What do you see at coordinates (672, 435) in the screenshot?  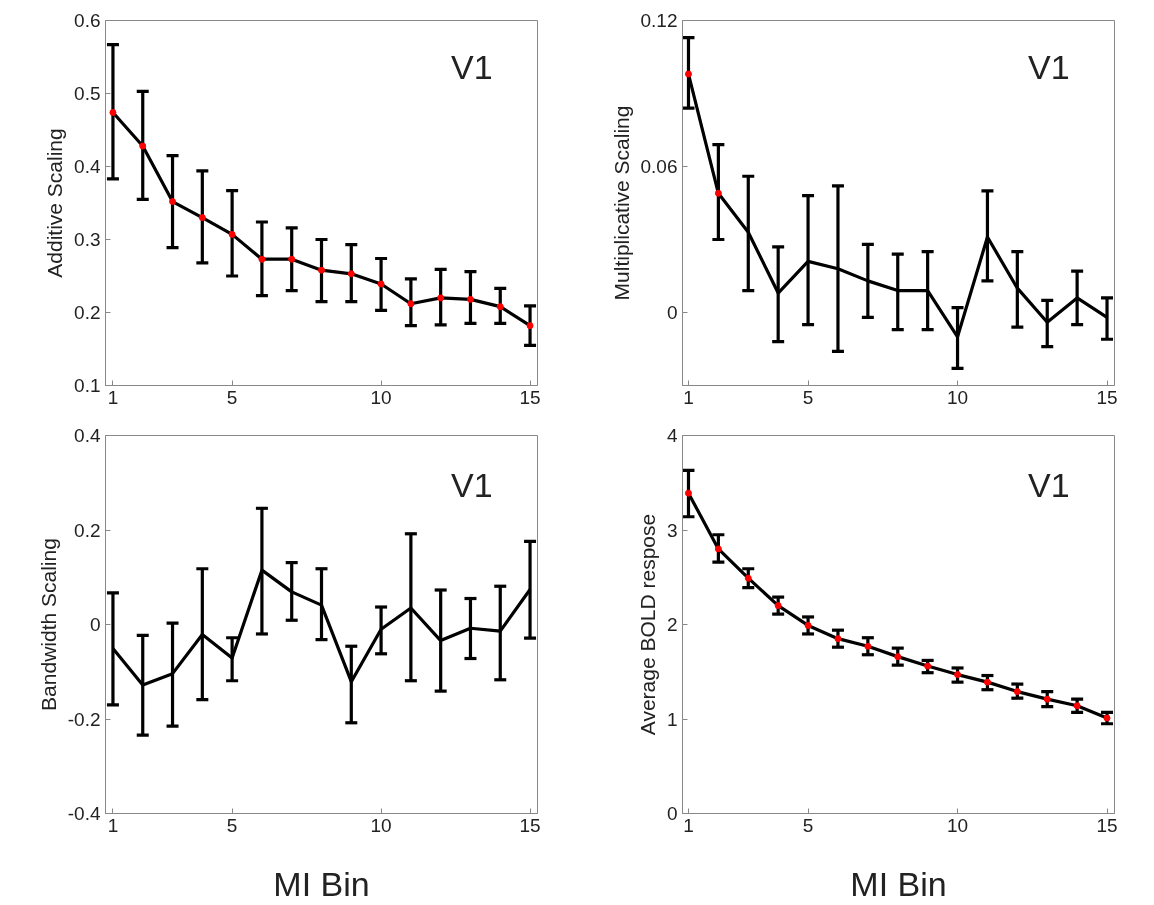 I see `y-tick-label: 4` at bounding box center [672, 435].